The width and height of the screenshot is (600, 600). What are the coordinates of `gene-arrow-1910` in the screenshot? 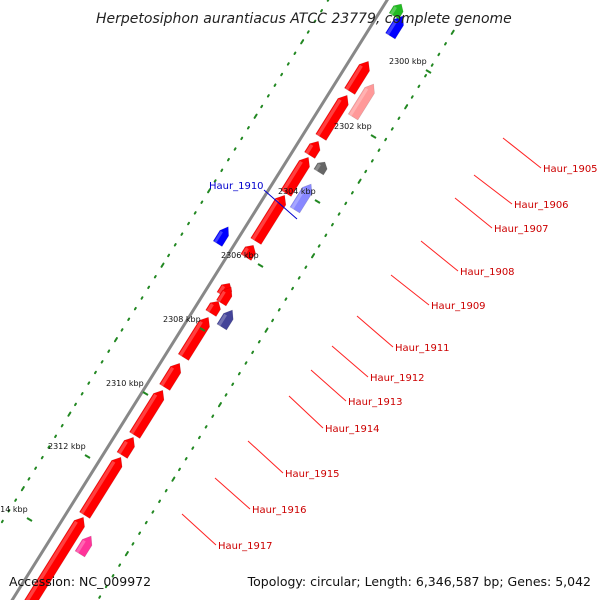 It's located at (220, 236).